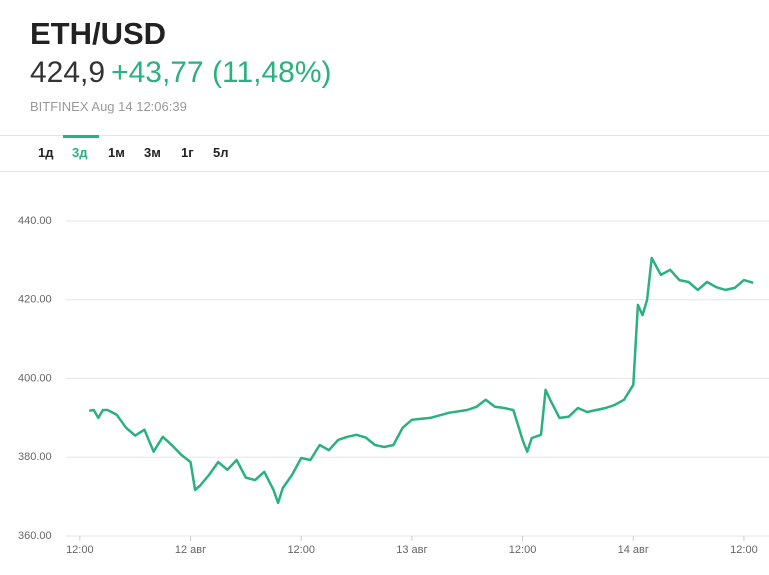  Describe the element at coordinates (81, 136) in the screenshot. I see `active-indicator` at that location.